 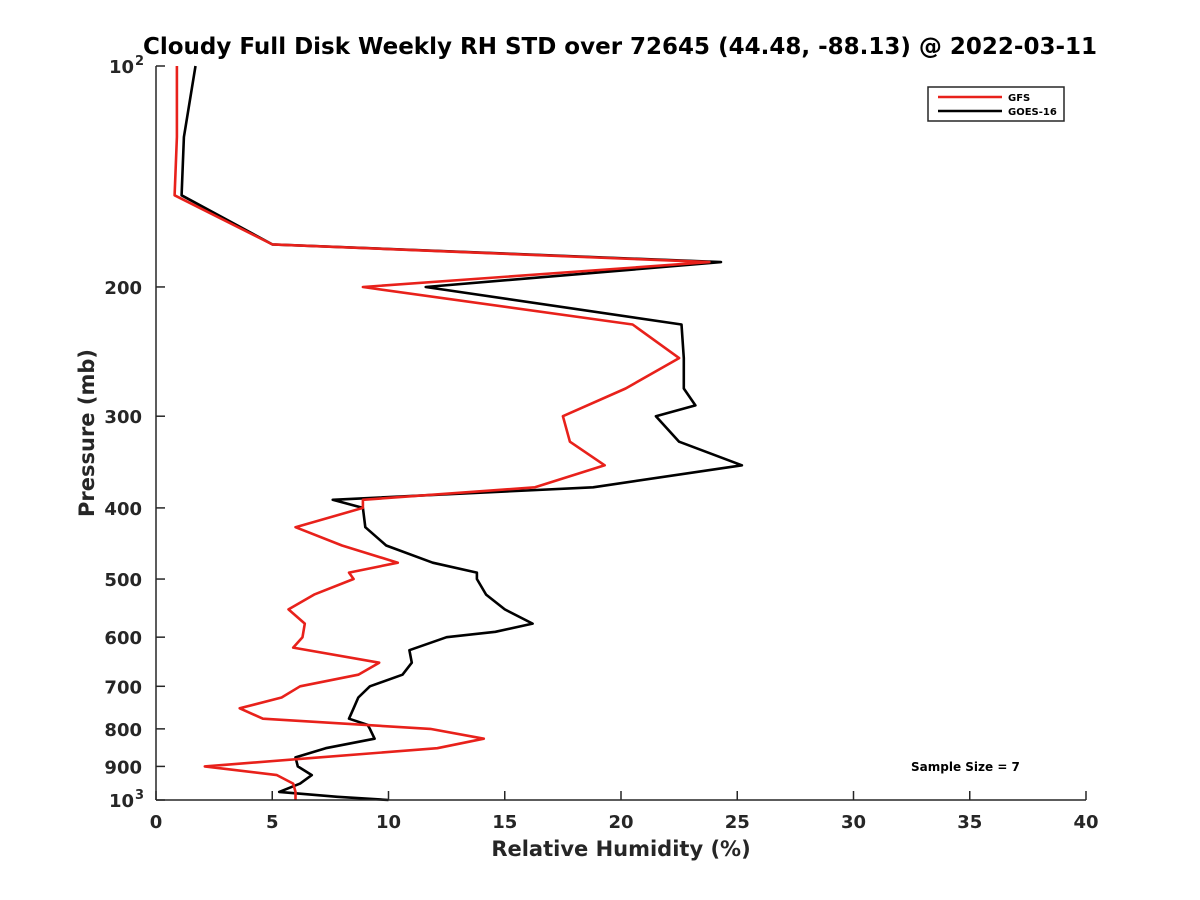 What do you see at coordinates (620, 822) in the screenshot?
I see `x-tick-label: 20` at bounding box center [620, 822].